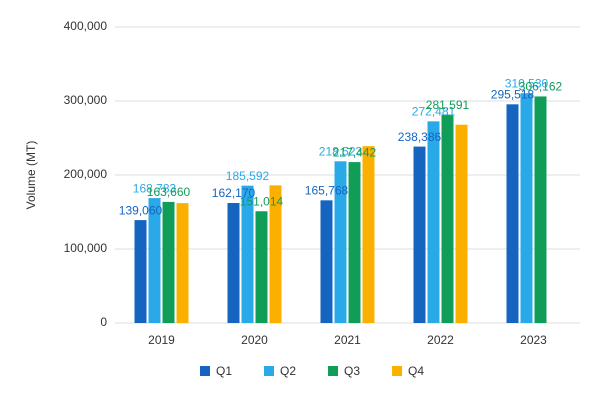 The height and width of the screenshot is (400, 600). Describe the element at coordinates (327, 191) in the screenshot. I see `data-label: 165,768` at that location.